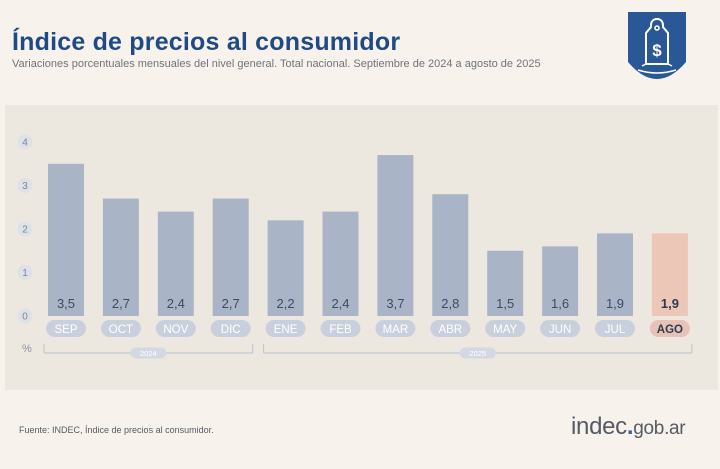 This screenshot has height=469, width=720. Describe the element at coordinates (230, 257) in the screenshot. I see `bar-dic` at that location.